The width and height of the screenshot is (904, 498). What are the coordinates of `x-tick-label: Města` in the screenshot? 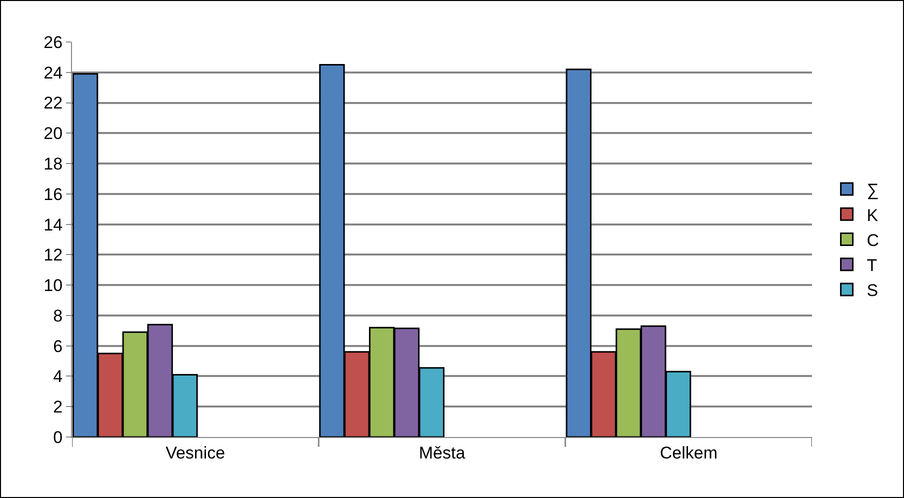 It's located at (442, 452).